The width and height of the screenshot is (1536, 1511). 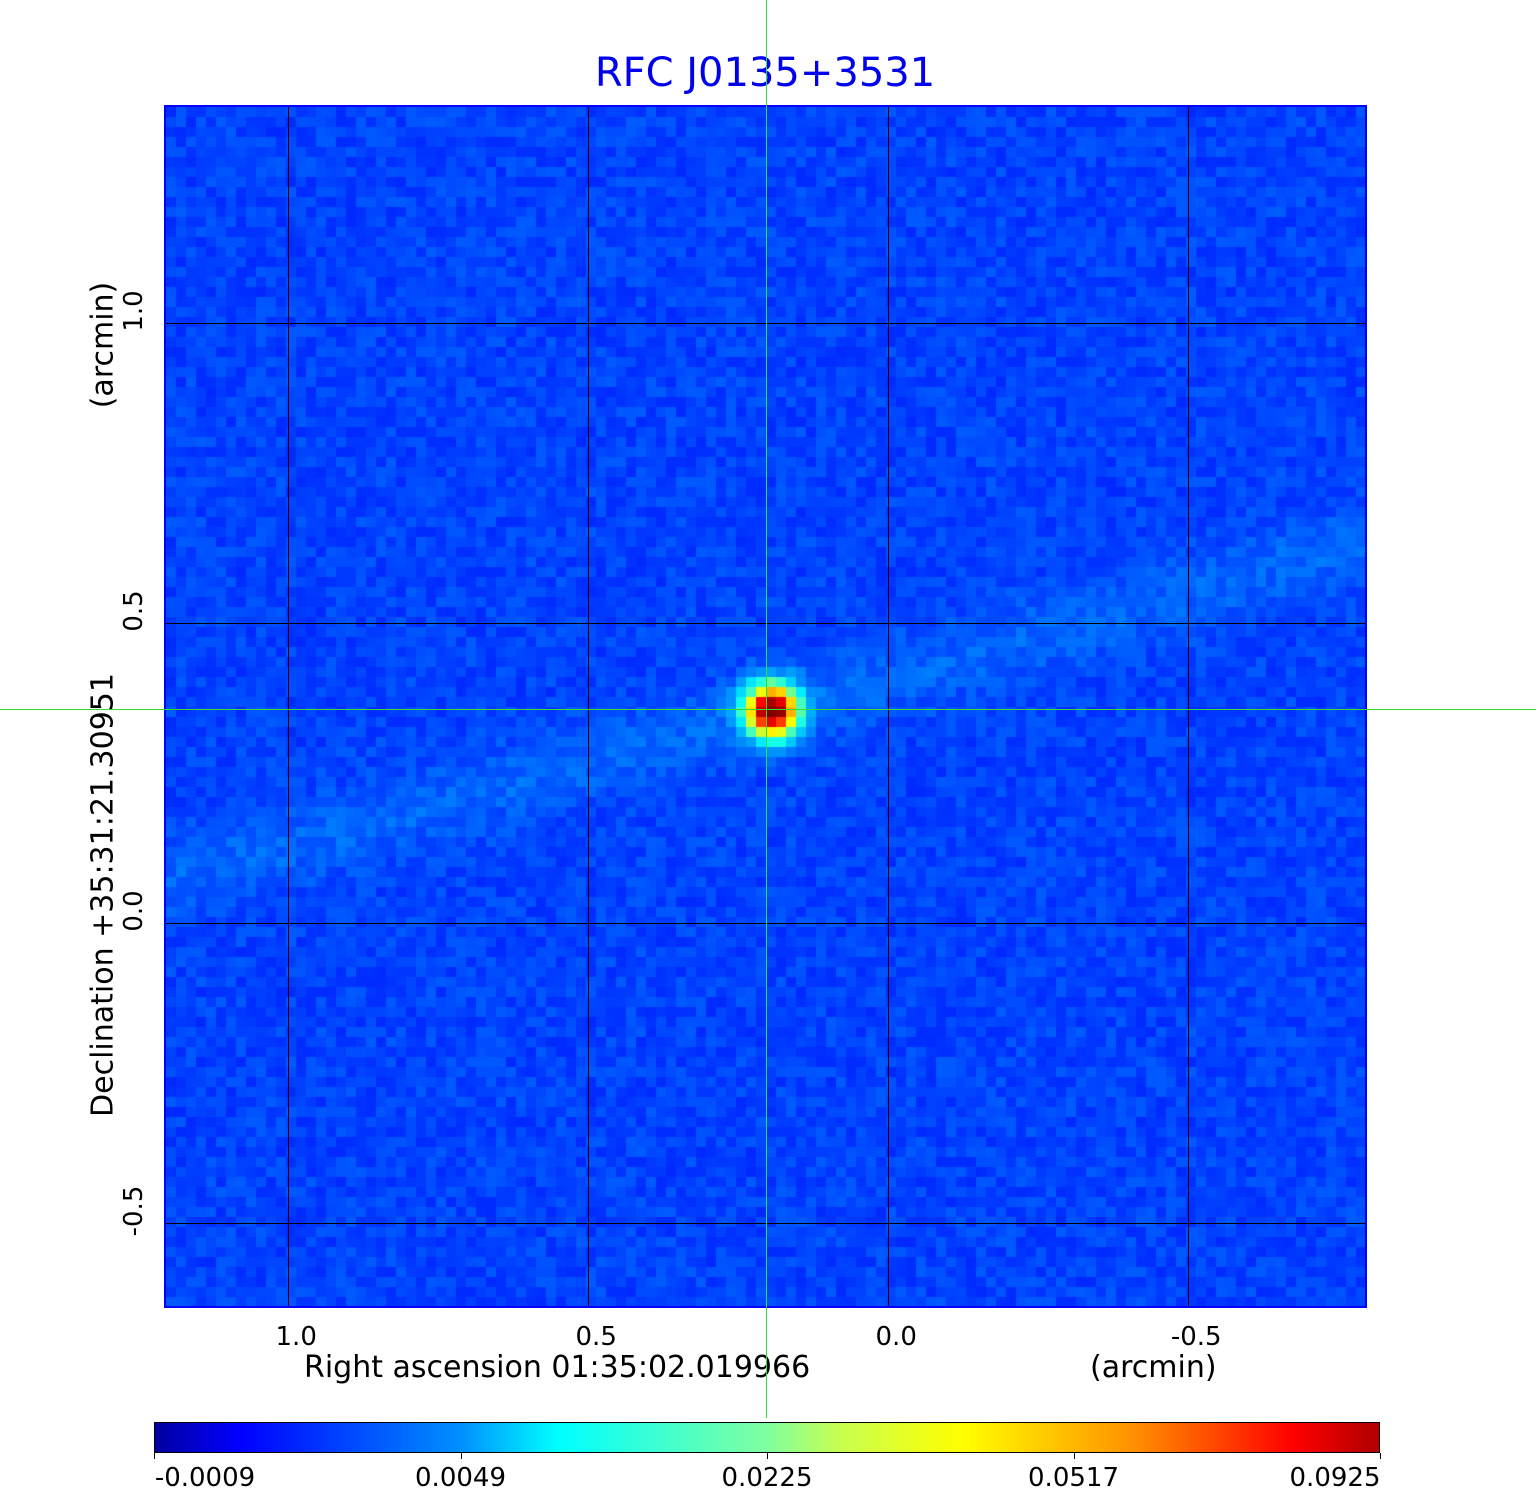 What do you see at coordinates (1153, 1367) in the screenshot?
I see `x-axis-unit: (arcmin)` at bounding box center [1153, 1367].